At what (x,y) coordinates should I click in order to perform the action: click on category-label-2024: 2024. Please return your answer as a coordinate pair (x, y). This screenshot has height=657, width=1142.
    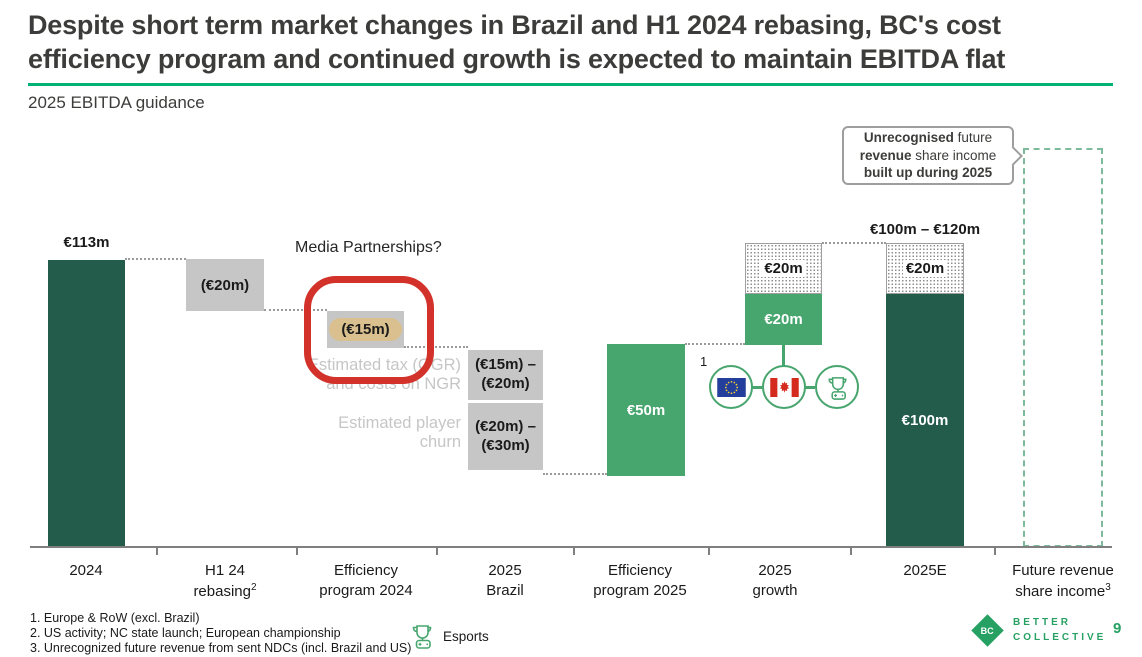
    Looking at the image, I should click on (86, 570).